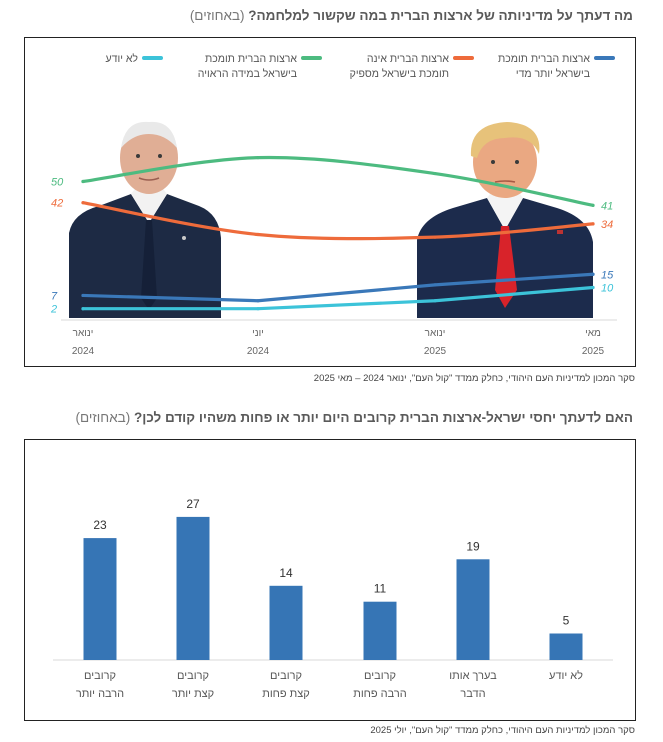 Image resolution: width=663 pixels, height=742 pixels. Describe the element at coordinates (258, 351) in the screenshot. I see `x-tick-1-line2: 2024` at that location.